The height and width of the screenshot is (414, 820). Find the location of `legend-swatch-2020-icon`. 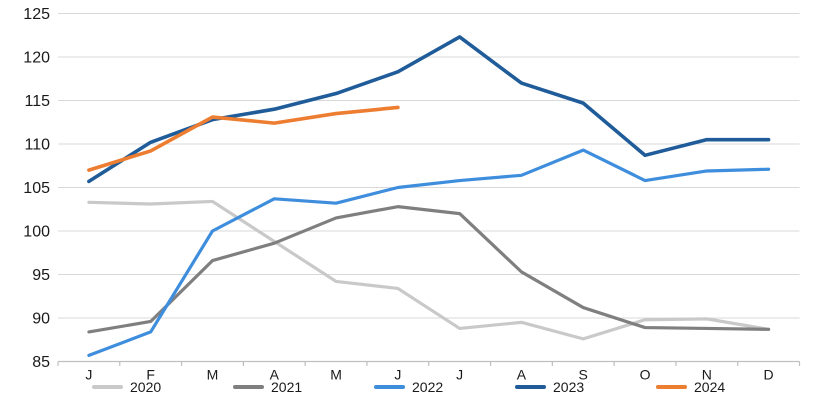

legend-swatch-2020-icon is located at coordinates (107, 386).